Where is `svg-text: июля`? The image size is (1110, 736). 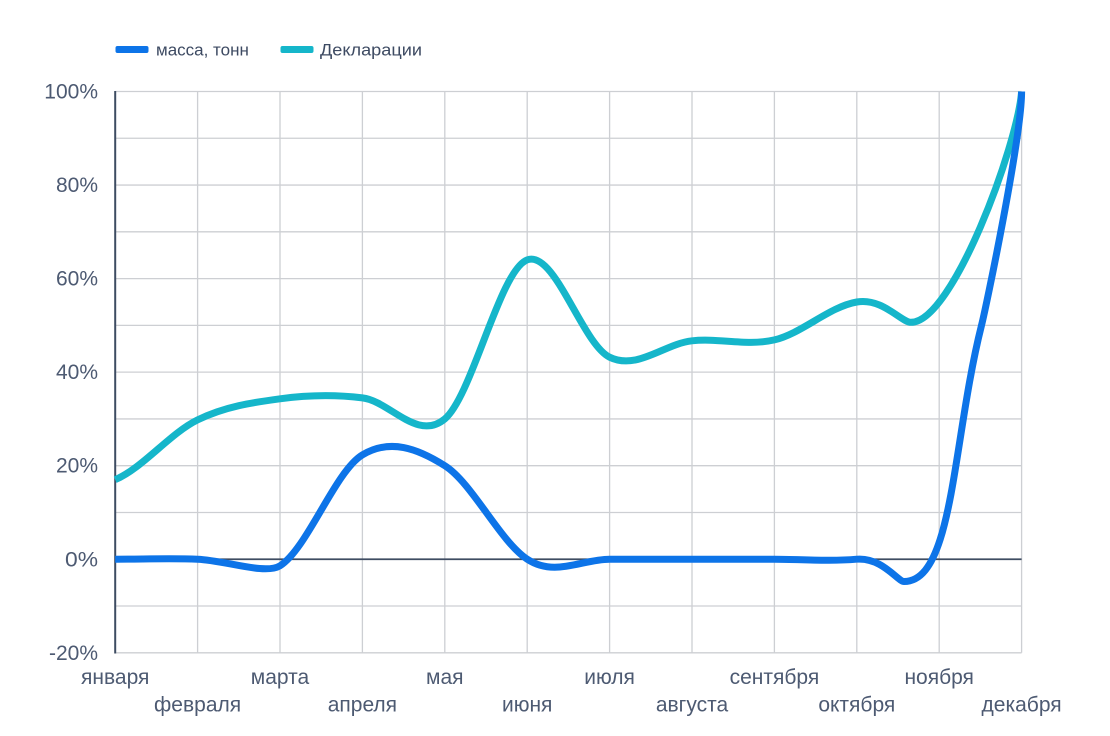
svg-text: июля is located at coordinates (609, 677).